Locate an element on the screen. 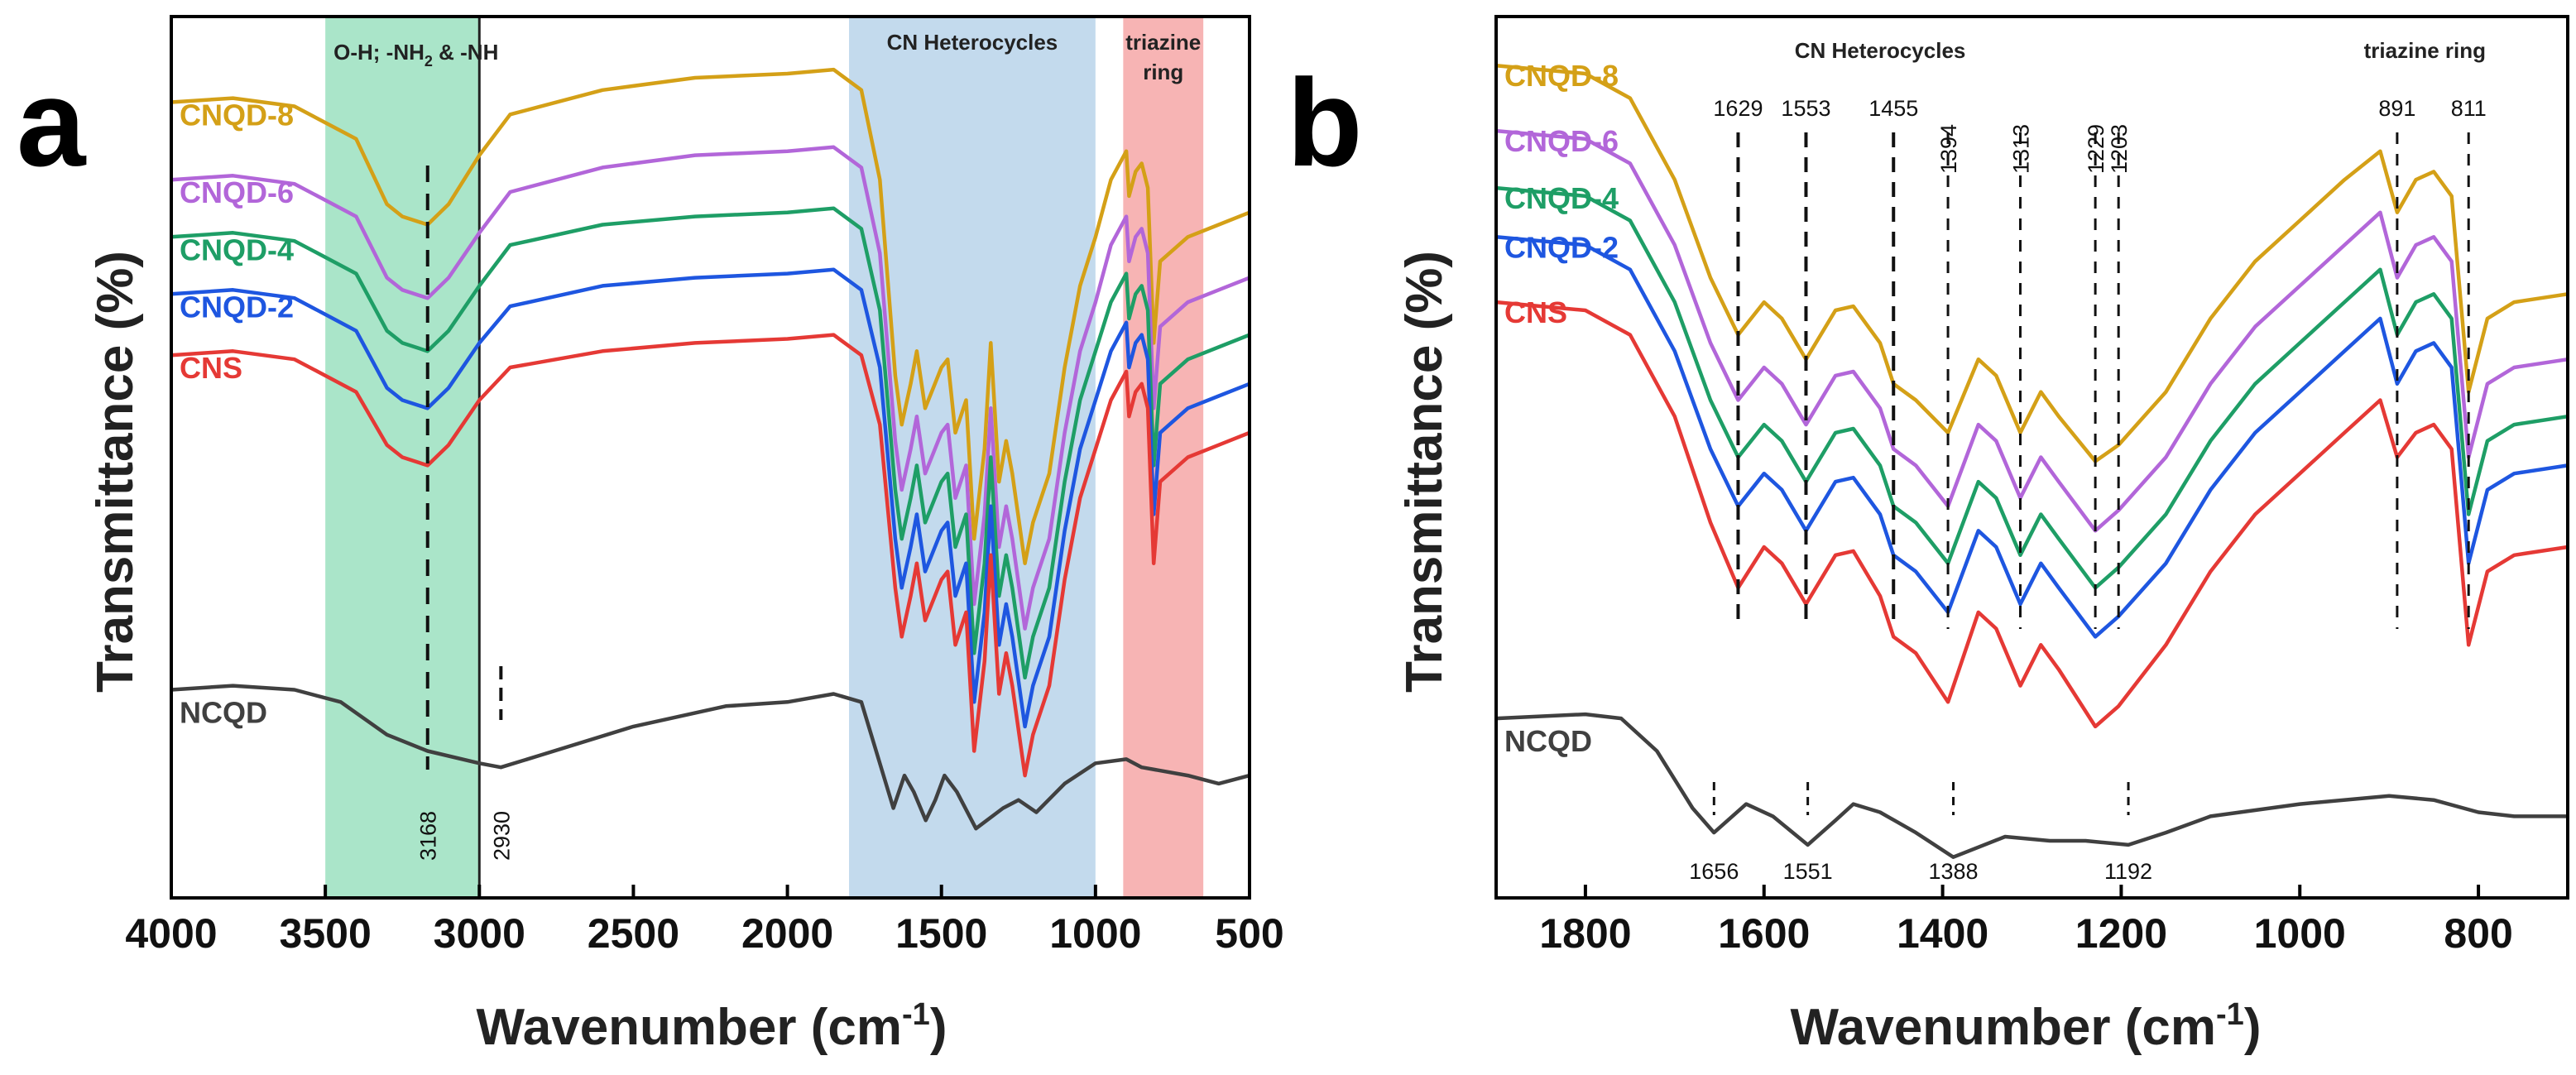 The height and width of the screenshot is (1075, 2576). peak-label-1394: 1394 is located at coordinates (1949, 149).